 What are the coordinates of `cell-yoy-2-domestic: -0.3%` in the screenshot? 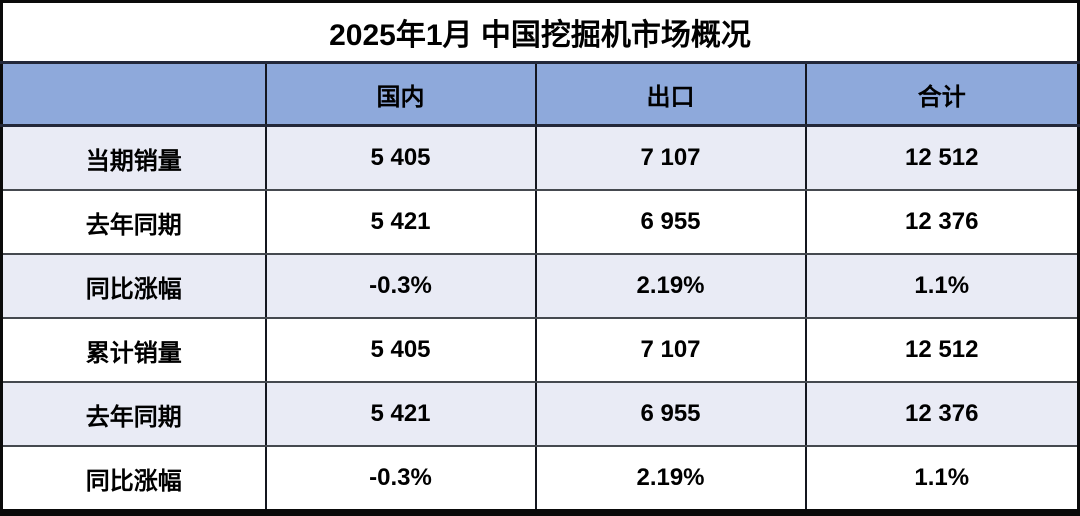 It's located at (400, 480).